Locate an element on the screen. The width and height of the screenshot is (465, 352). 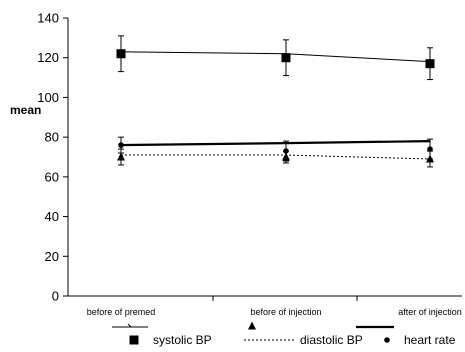
series-square is located at coordinates (275, 58).